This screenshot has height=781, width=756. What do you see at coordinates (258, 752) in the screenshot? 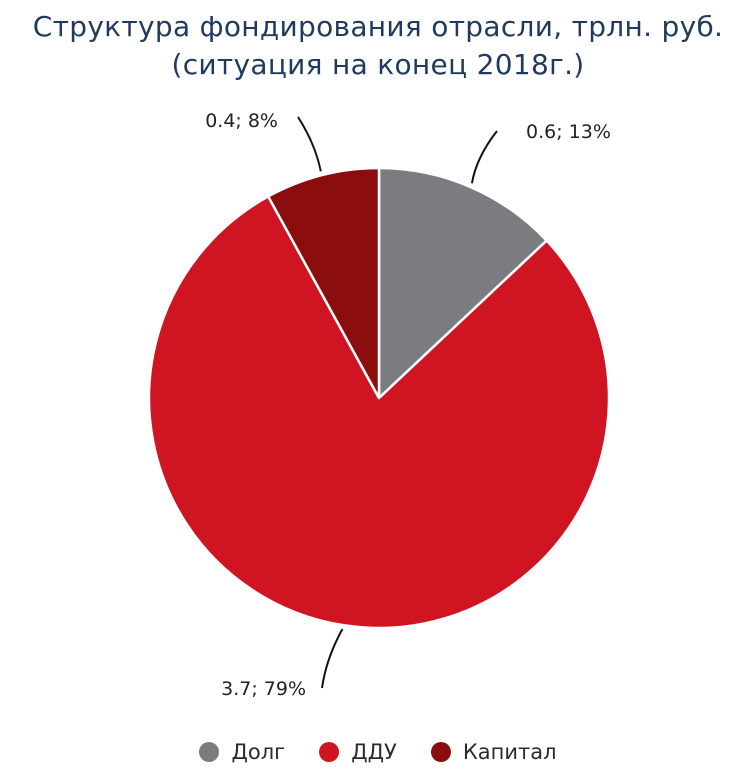
I see `legend-label-dolg: Долг` at bounding box center [258, 752].